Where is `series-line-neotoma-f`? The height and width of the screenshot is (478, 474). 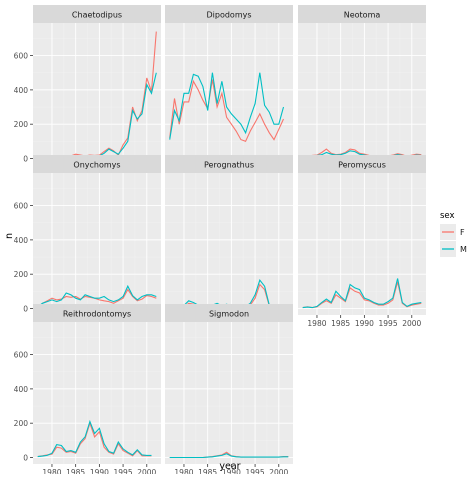
series-line-neotoma-f is located at coordinates (362, 153).